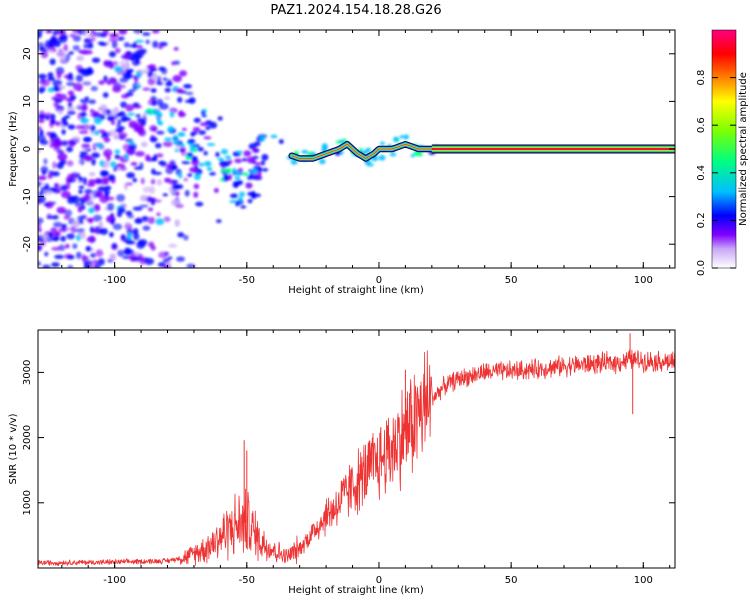 This screenshot has height=600, width=750. What do you see at coordinates (724, 149) in the screenshot?
I see `colorbar-gradient` at bounding box center [724, 149].